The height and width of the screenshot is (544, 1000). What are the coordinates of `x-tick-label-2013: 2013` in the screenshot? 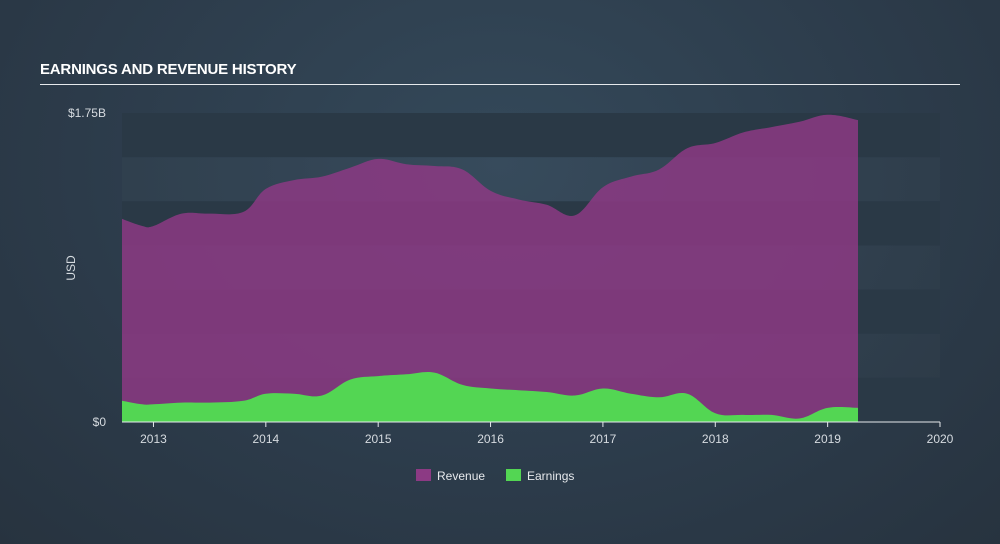 It's located at (153, 439).